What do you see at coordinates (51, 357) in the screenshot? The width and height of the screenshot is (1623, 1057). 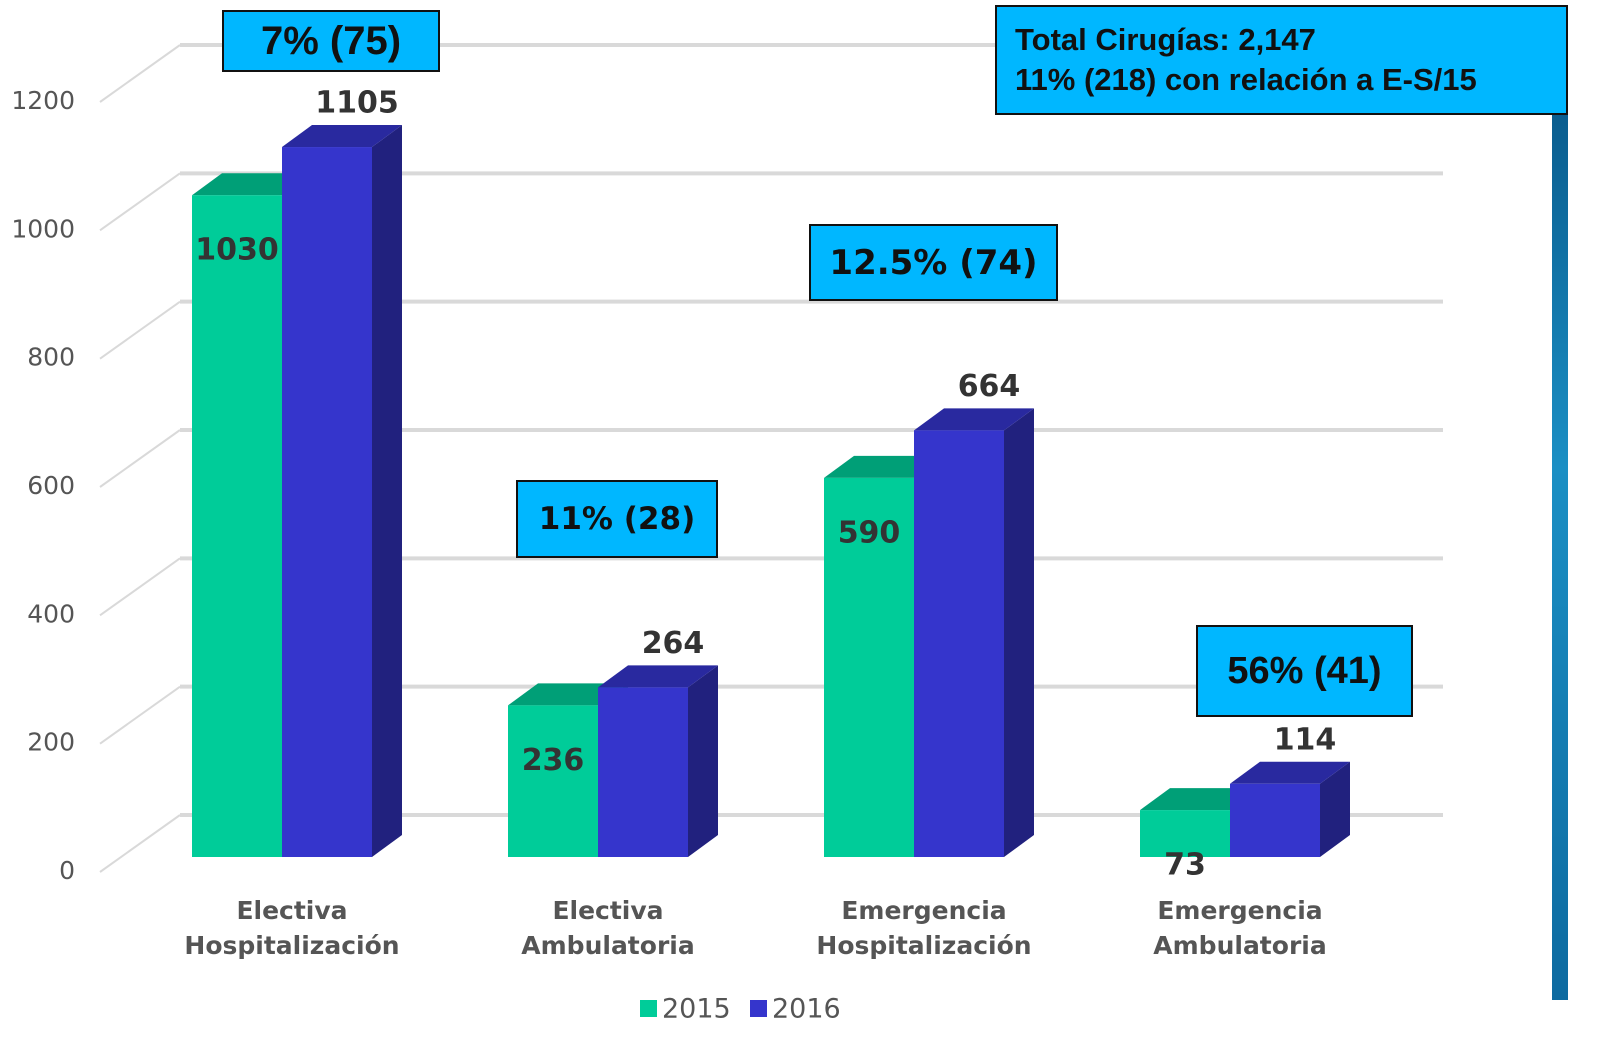 I see `y-tick-label: 800` at bounding box center [51, 357].